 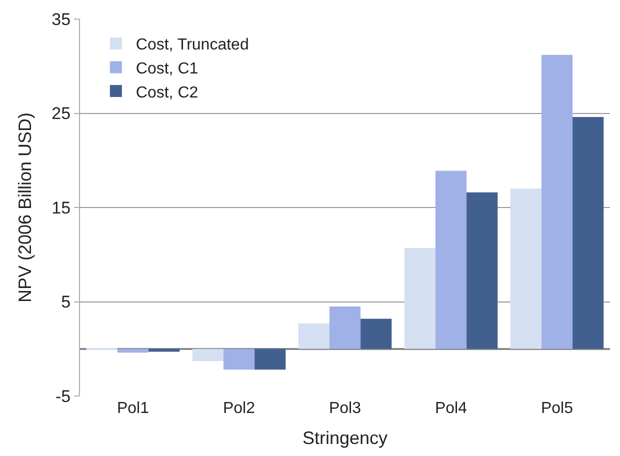 I want to click on y-tick-label: 25, so click(x=61, y=114).